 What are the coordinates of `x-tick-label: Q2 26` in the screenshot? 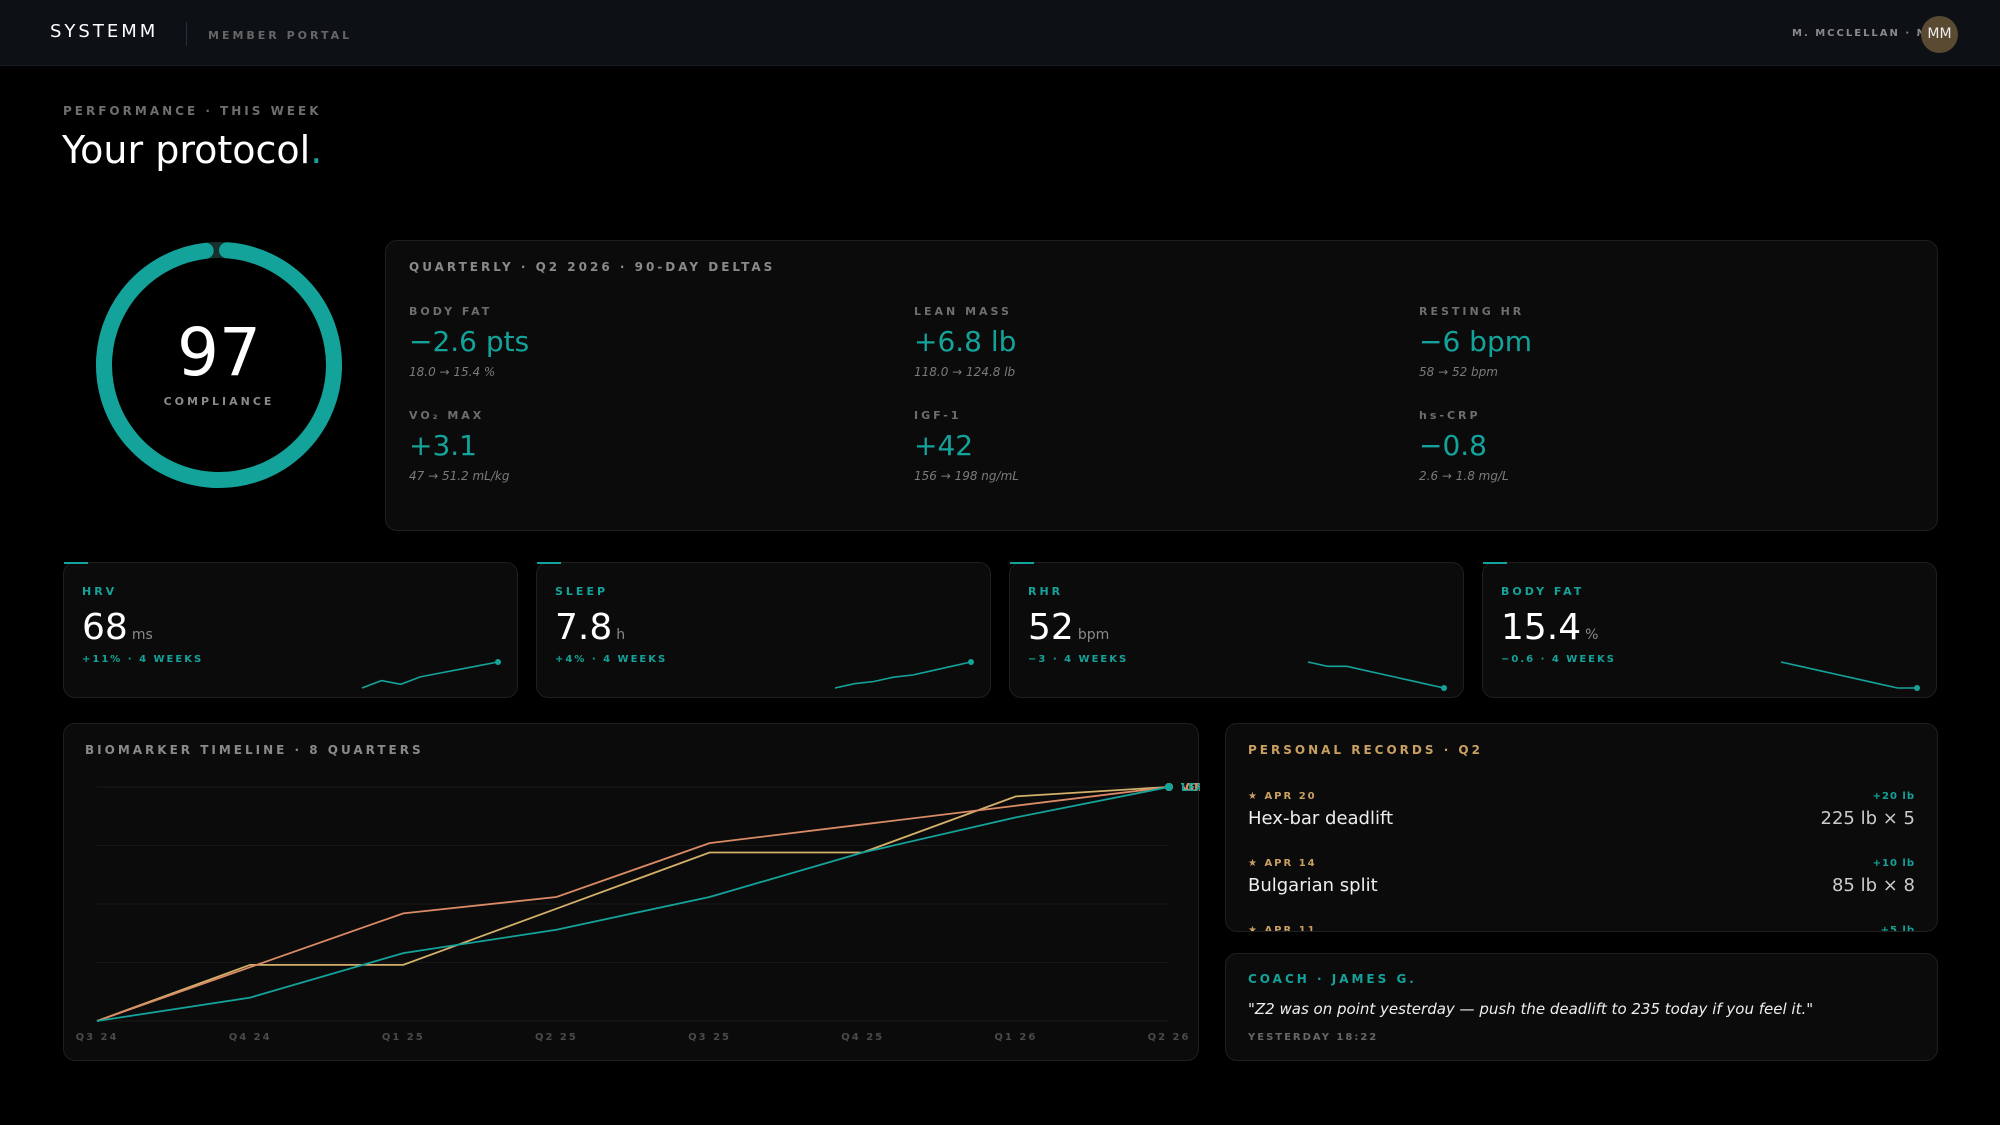 It's located at (1169, 1037).